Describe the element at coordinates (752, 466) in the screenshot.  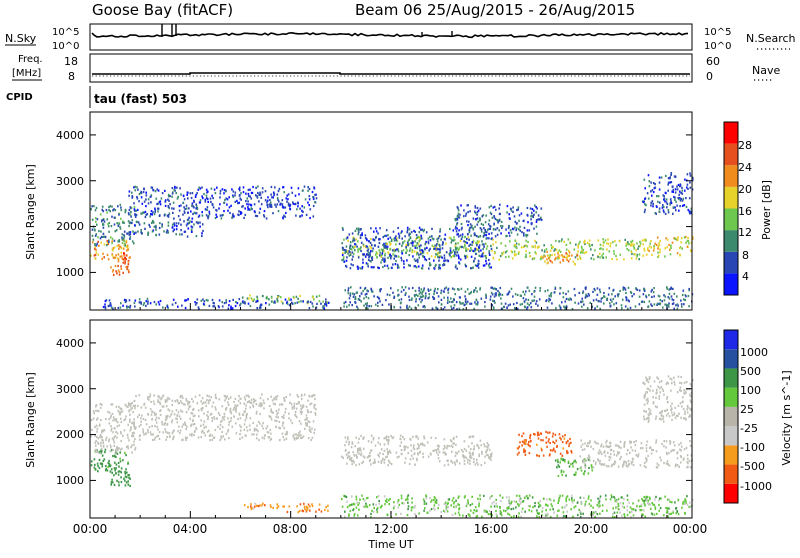
I see `velocity-cbar-tick-neg500: -500` at that location.